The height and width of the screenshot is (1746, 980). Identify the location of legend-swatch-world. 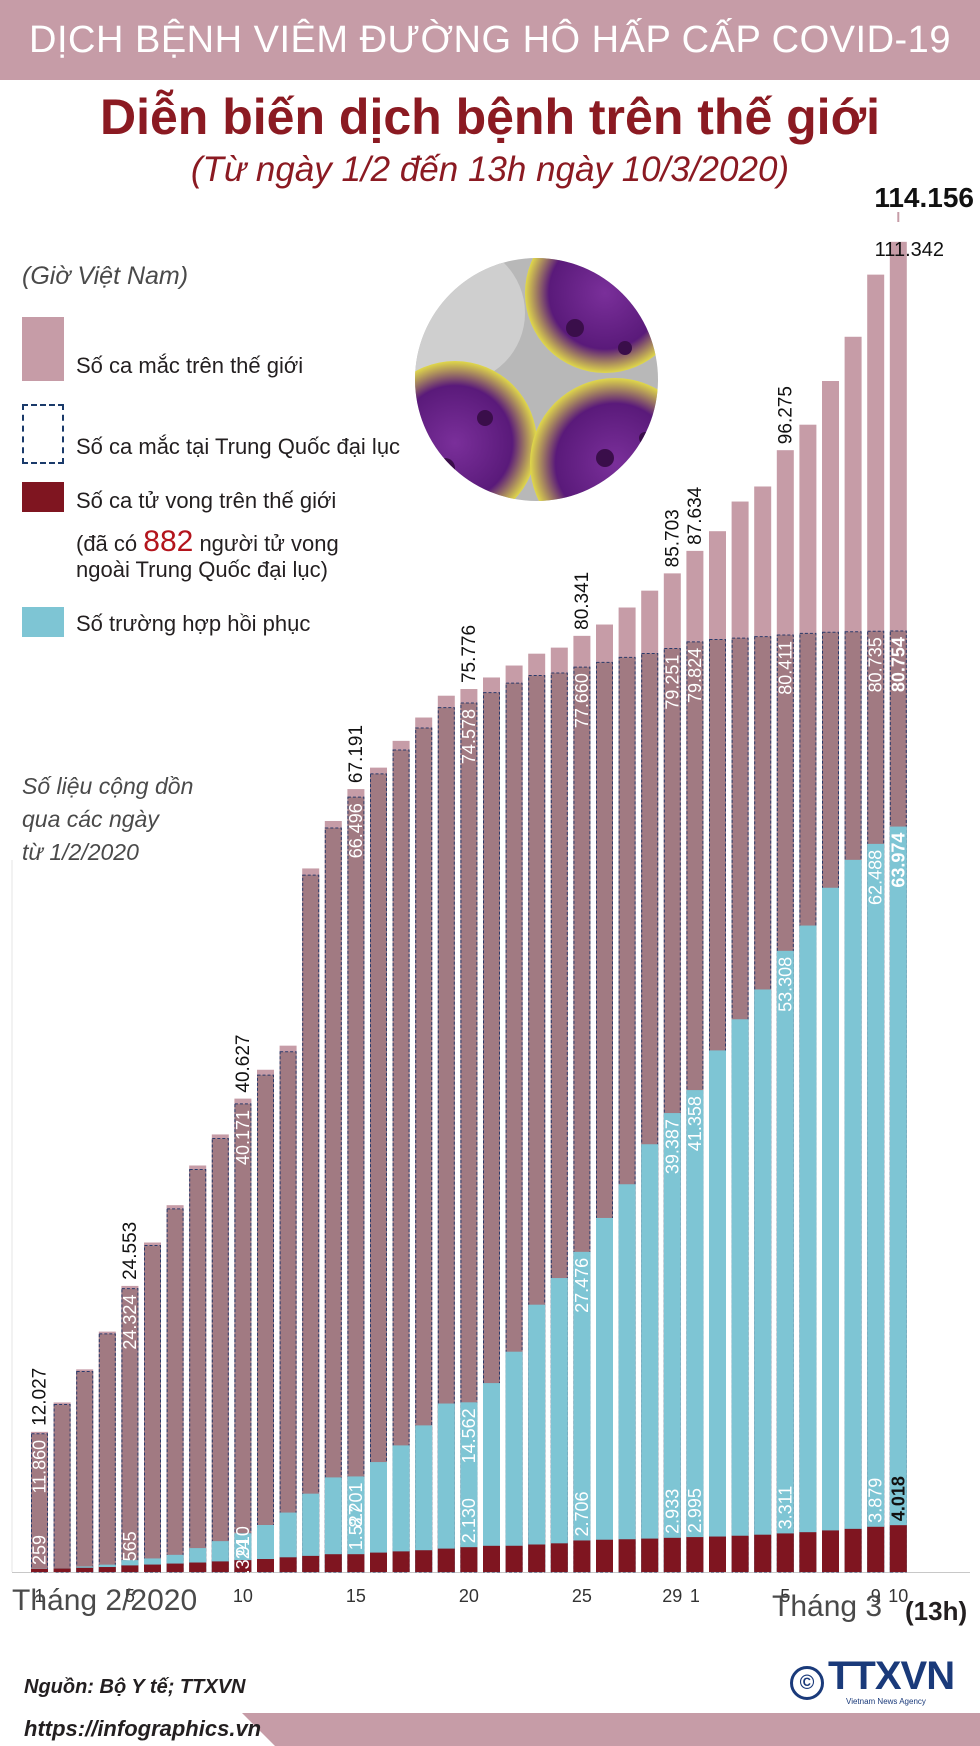
(43, 349).